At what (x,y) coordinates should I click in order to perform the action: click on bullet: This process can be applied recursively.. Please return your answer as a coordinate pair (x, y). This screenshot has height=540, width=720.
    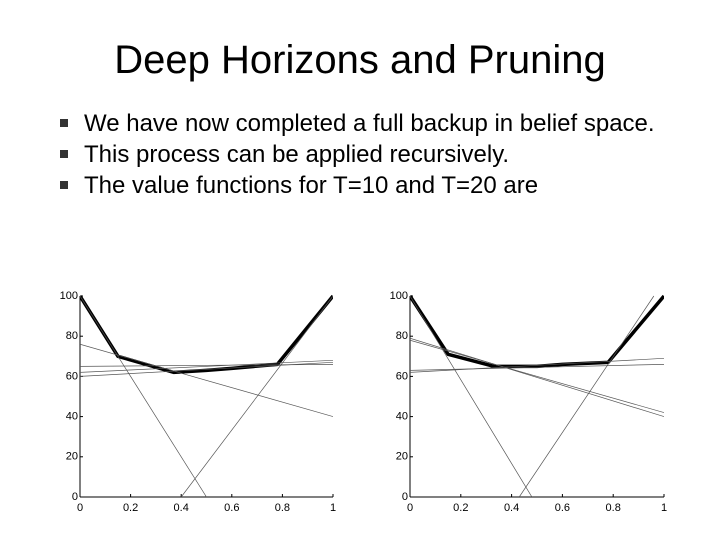
    Looking at the image, I should click on (378, 154).